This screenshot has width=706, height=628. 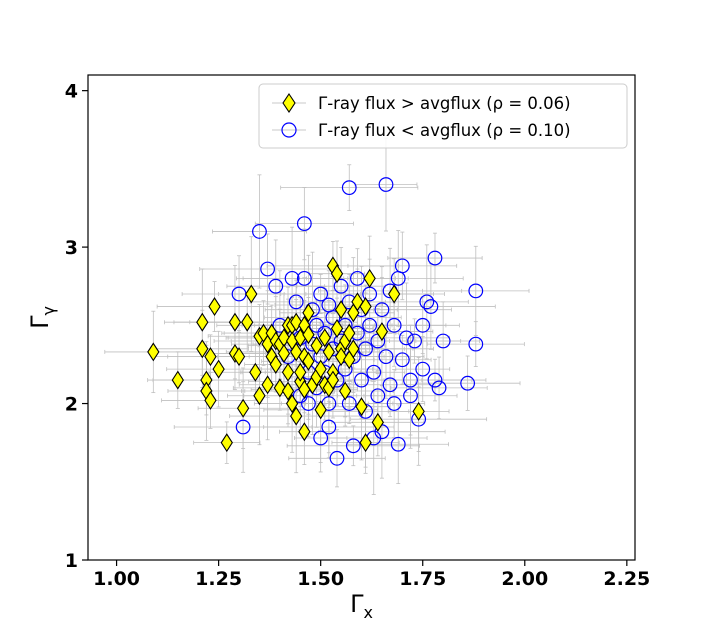 I want to click on x-axis-label: Γx, so click(x=361, y=606).